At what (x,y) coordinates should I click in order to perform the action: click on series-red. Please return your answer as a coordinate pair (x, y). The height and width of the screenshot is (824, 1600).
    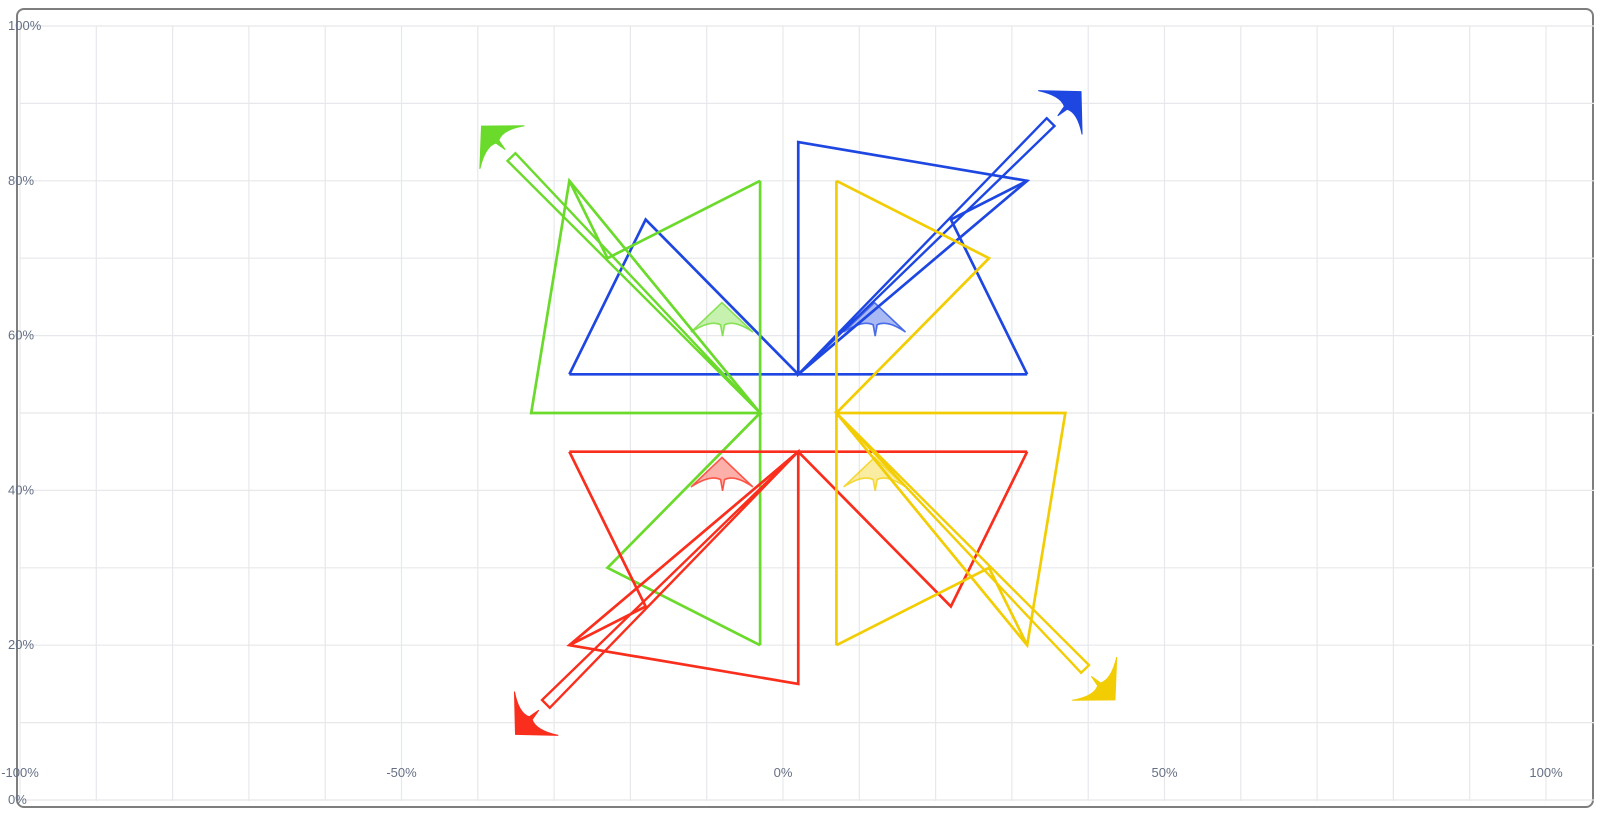
    Looking at the image, I should click on (771, 592).